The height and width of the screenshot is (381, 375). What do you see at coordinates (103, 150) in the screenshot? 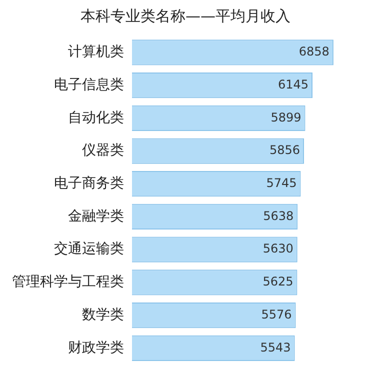
I see `y-tick-label: 仪器类` at bounding box center [103, 150].